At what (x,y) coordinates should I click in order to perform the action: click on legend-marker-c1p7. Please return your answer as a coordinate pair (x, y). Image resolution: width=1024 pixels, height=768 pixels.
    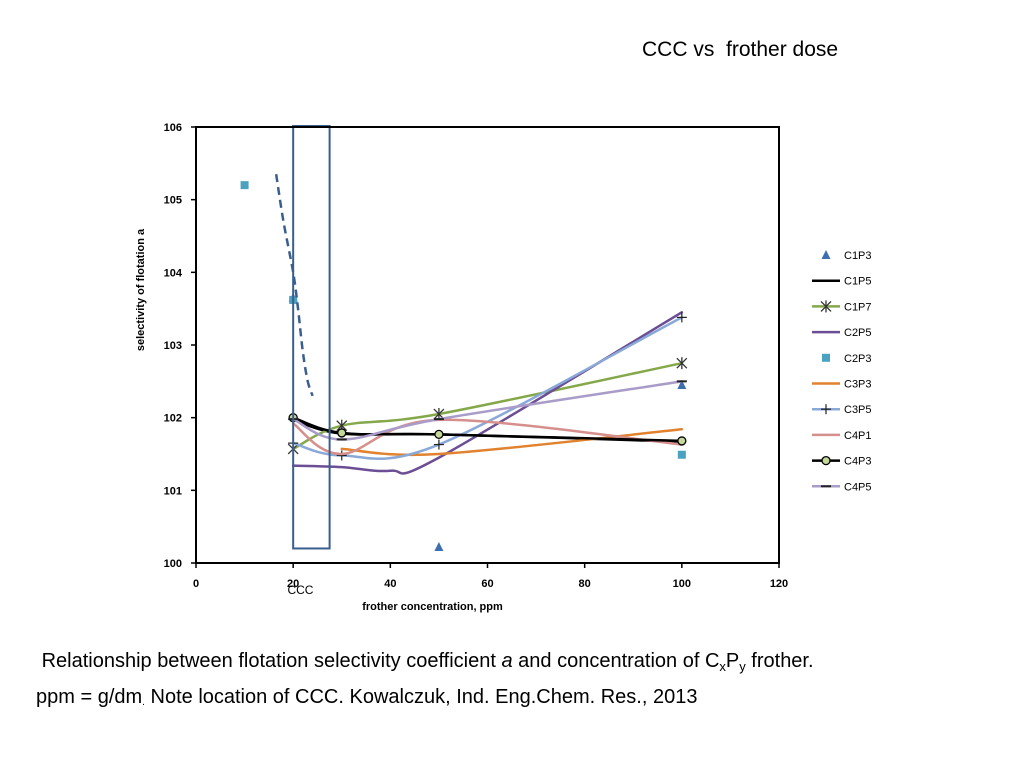
    Looking at the image, I should click on (826, 306).